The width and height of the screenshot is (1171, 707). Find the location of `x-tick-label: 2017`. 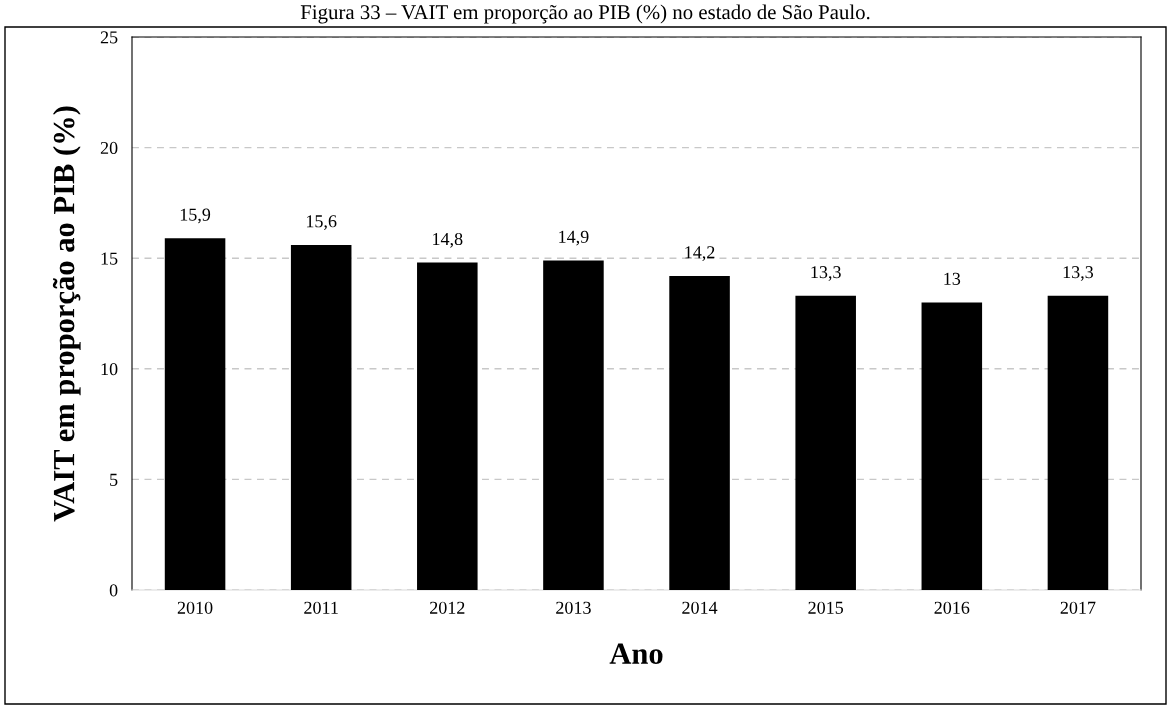

x-tick-label: 2017 is located at coordinates (1078, 607).